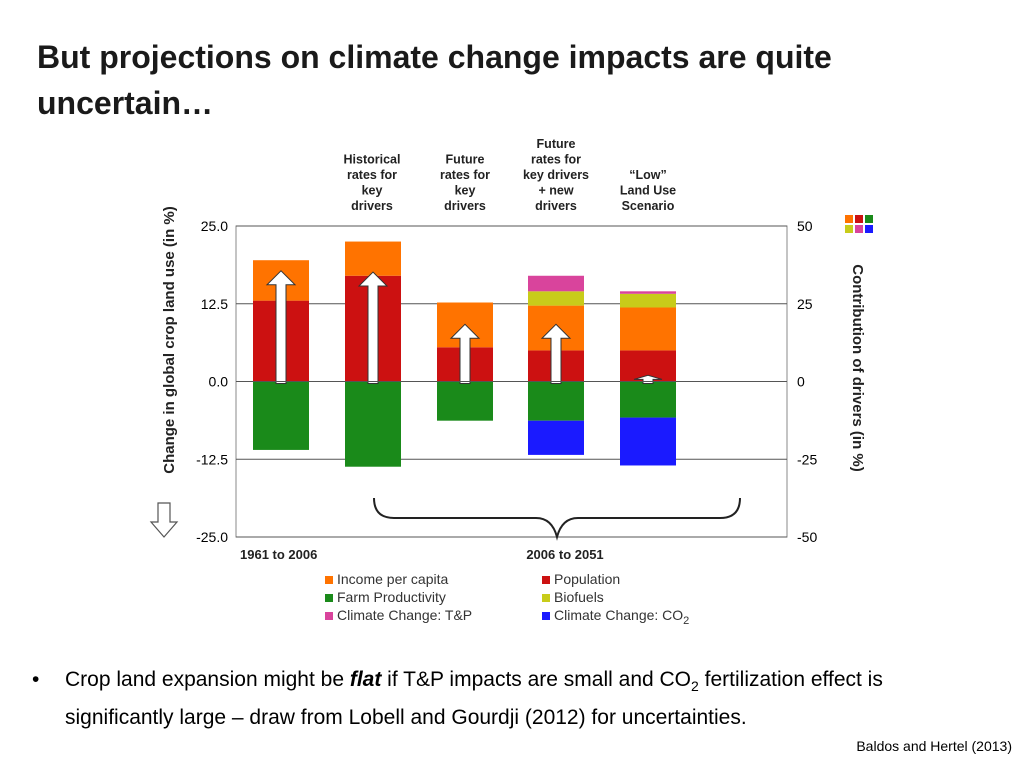  What do you see at coordinates (214, 304) in the screenshot?
I see `y-tick-label: 12.5` at bounding box center [214, 304].